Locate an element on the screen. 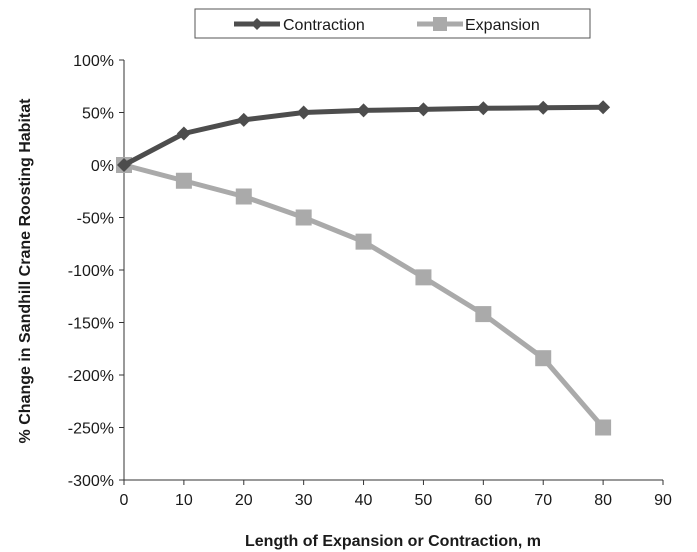  legend-marker-diamond is located at coordinates (257, 24).